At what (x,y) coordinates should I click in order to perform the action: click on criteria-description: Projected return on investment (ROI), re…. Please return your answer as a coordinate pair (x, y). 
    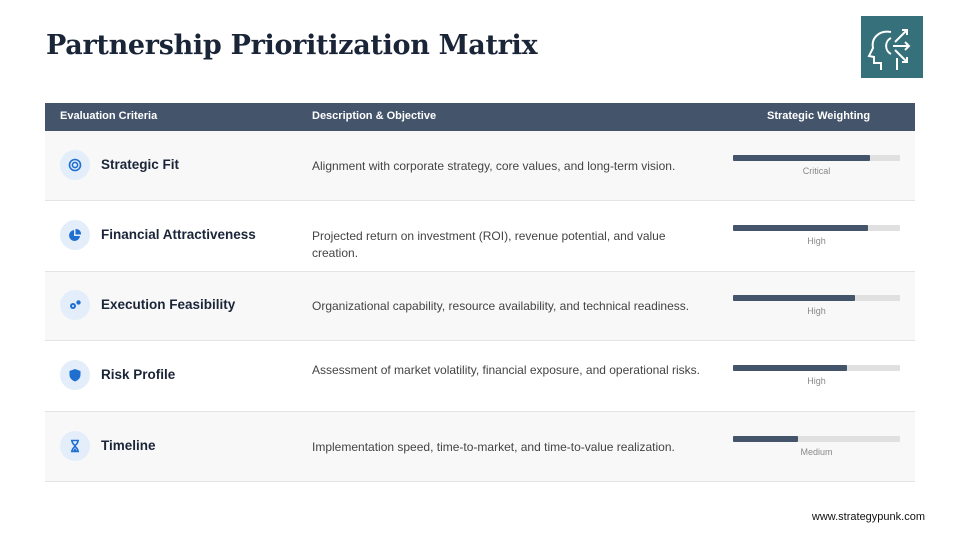
    Looking at the image, I should click on (489, 244).